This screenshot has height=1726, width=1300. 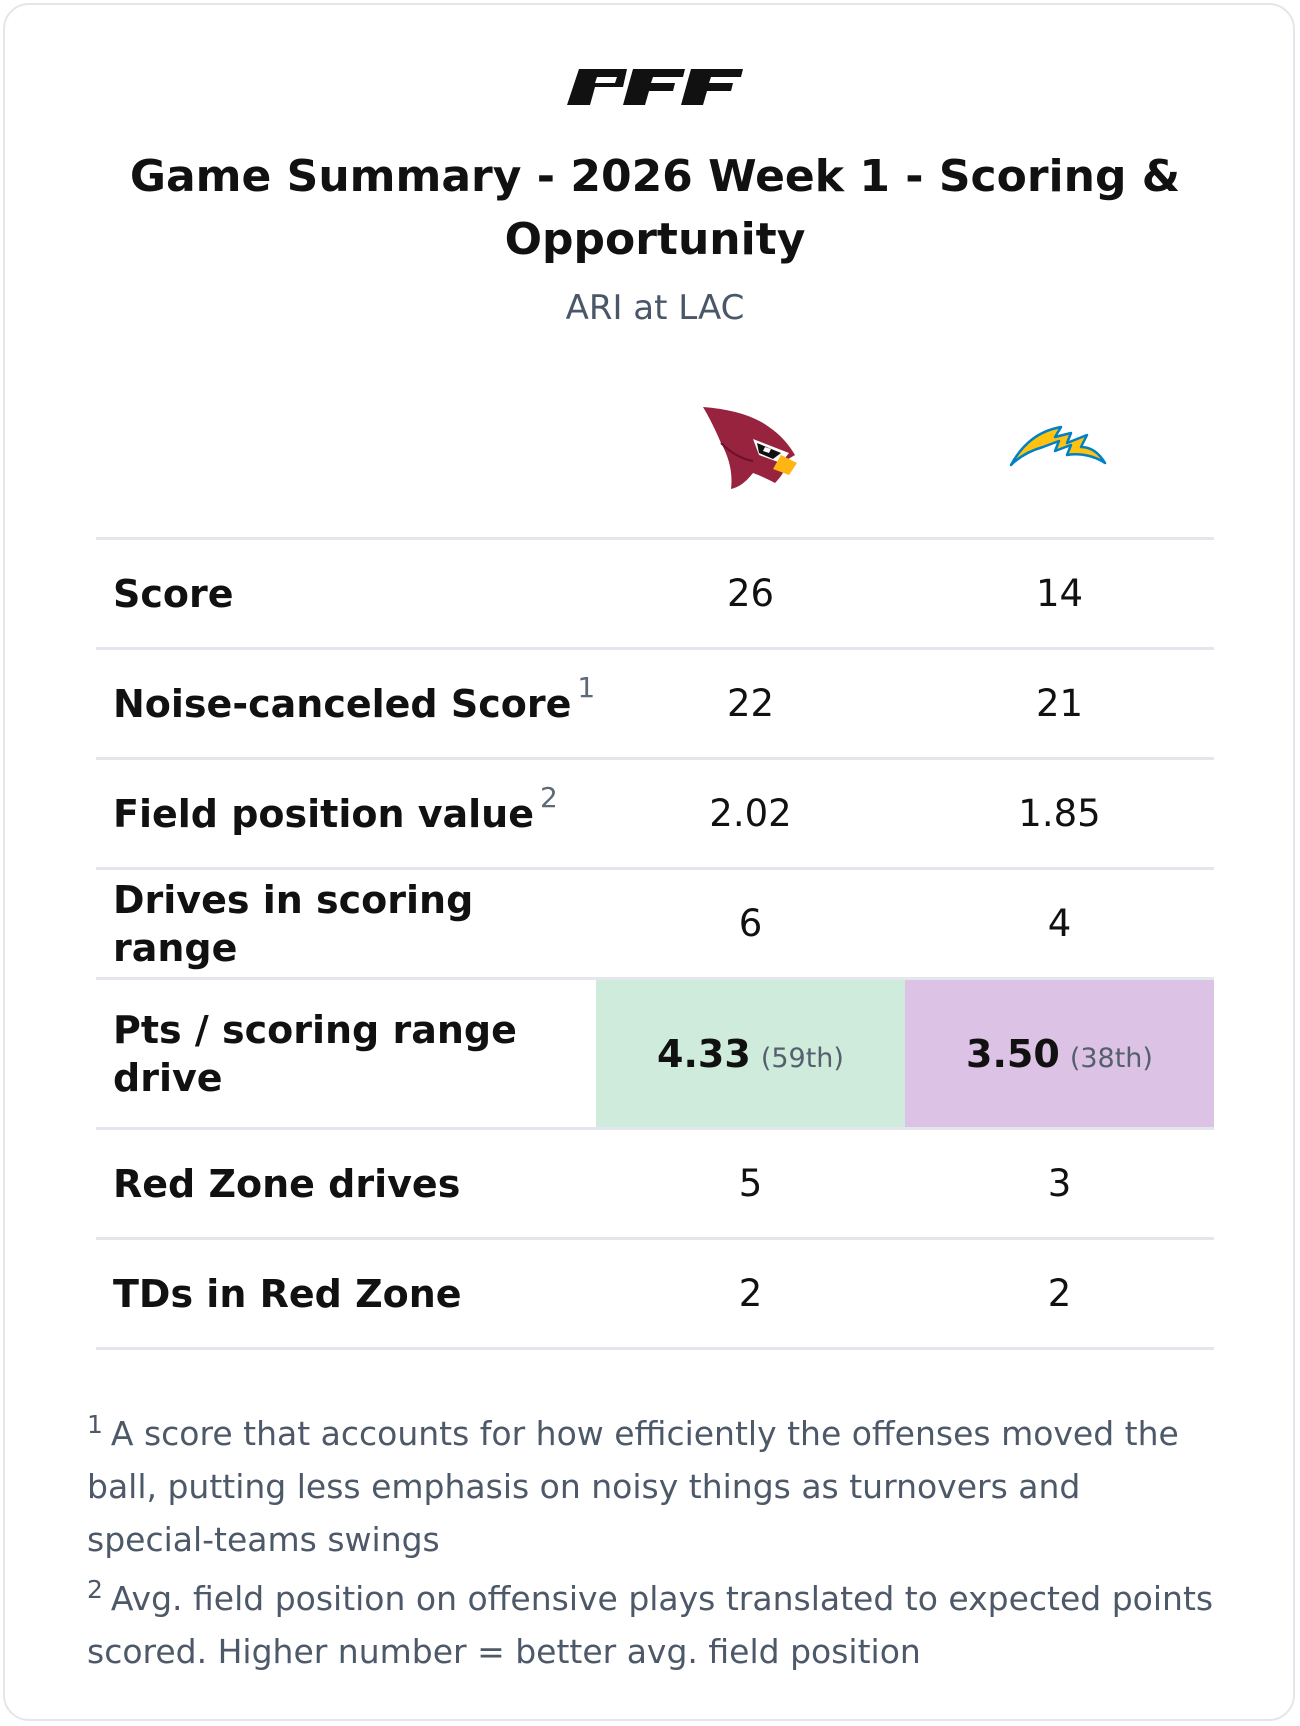 I want to click on lac-value: 1.85, so click(x=1059, y=813).